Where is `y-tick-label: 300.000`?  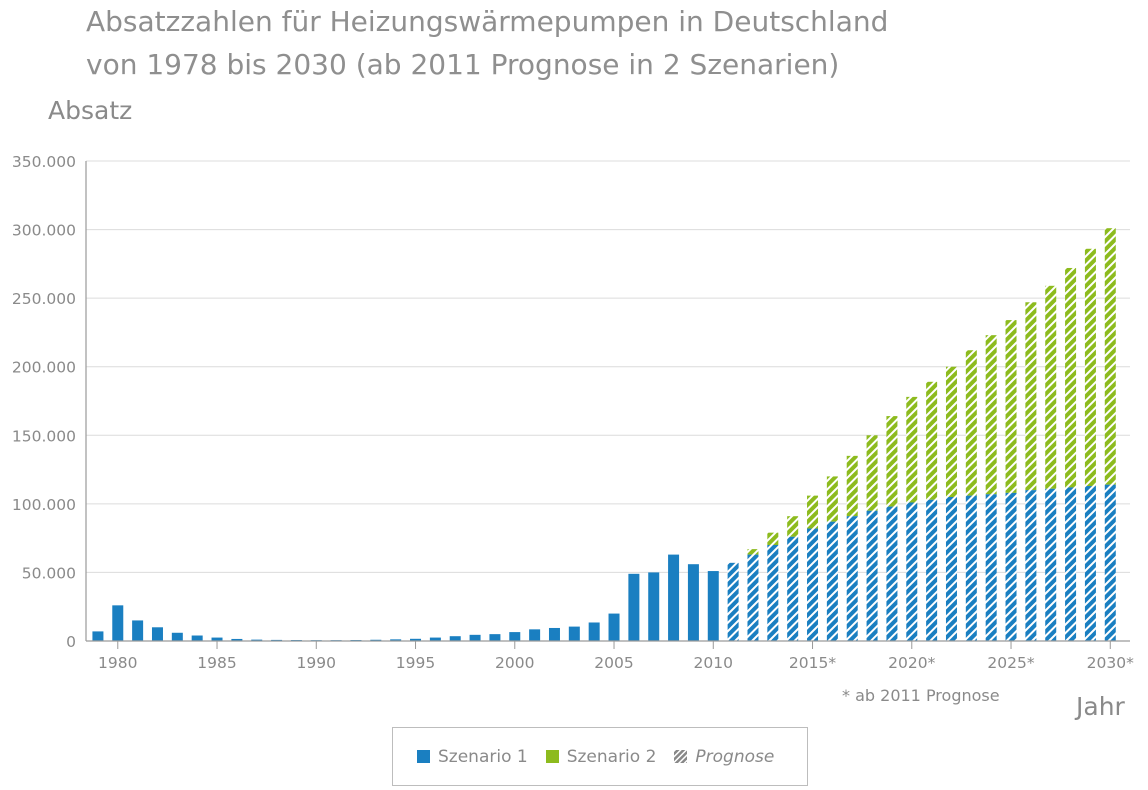 y-tick-label: 300.000 is located at coordinates (44, 231).